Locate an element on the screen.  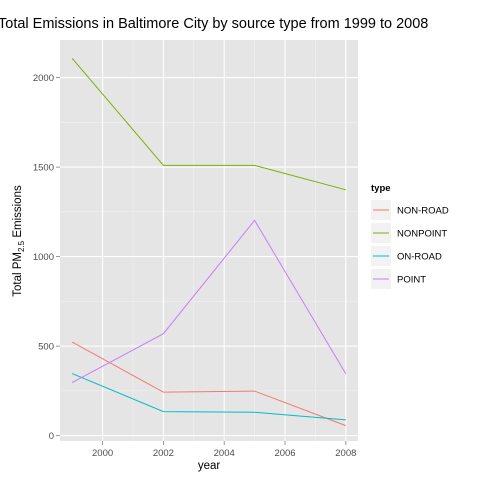
y-axis: 0 500 1000 1500 2000 is located at coordinates (46, 257).